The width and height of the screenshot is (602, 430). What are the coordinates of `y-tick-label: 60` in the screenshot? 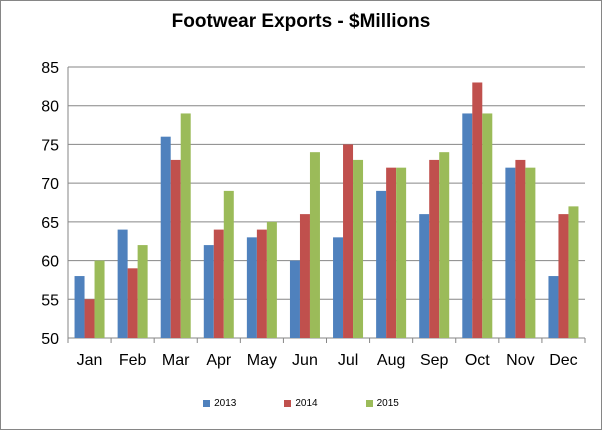 It's located at (50, 262).